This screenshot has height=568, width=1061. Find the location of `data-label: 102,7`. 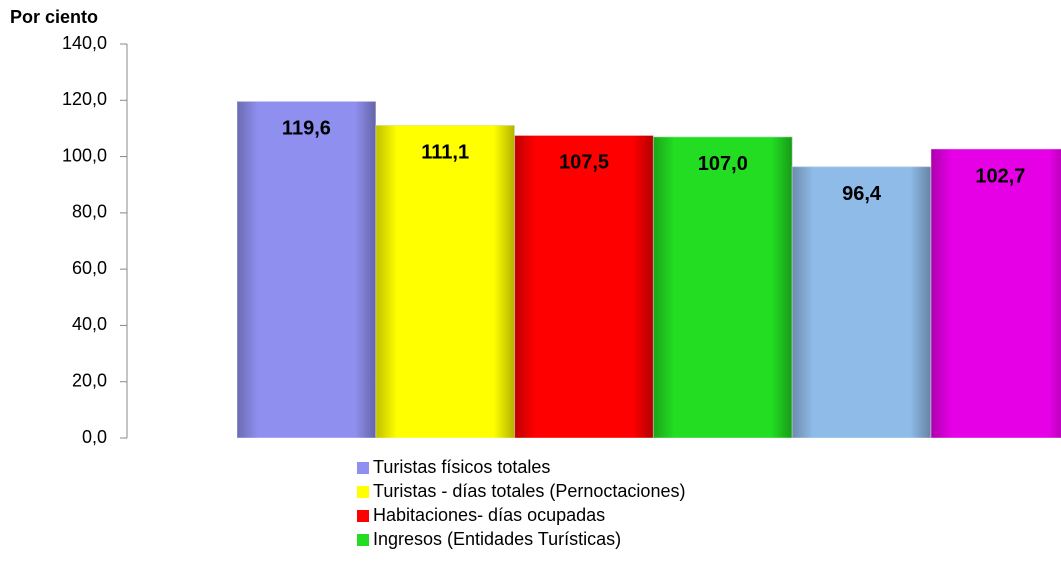

data-label: 102,7 is located at coordinates (1000, 176).